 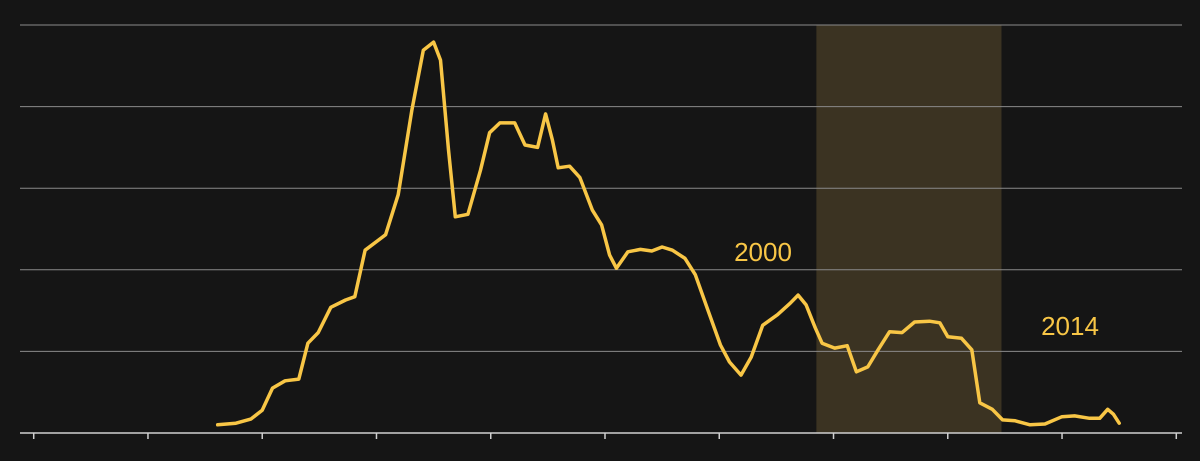 I want to click on shaded-span, so click(x=909, y=229).